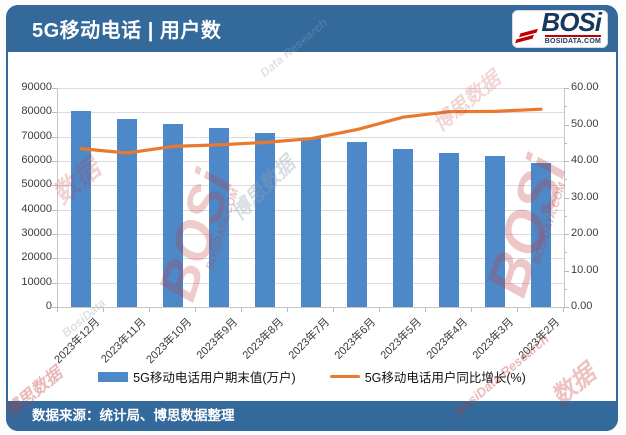 The height and width of the screenshot is (435, 626). What do you see at coordinates (113, 376) in the screenshot?
I see `legend-bar-swatch-icon` at bounding box center [113, 376].